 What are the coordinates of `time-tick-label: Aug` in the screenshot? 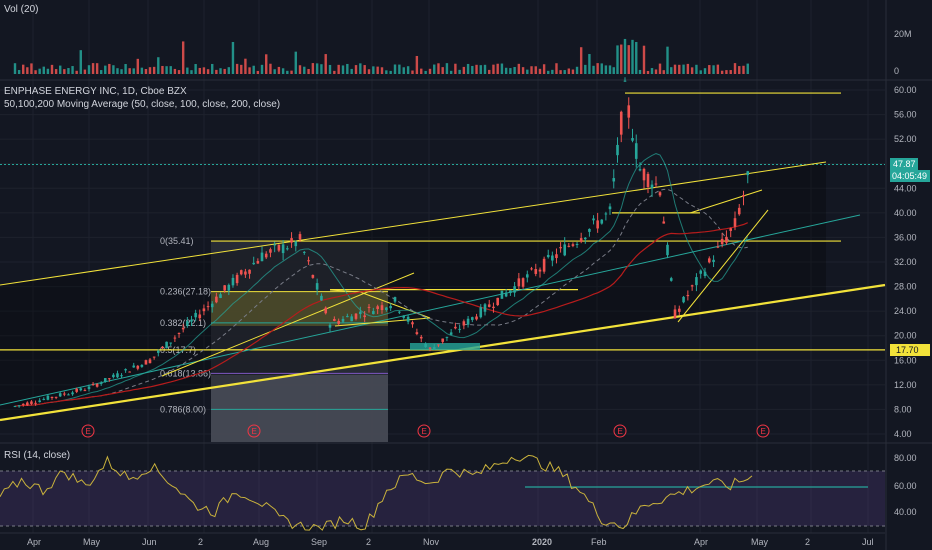 It's located at (261, 542).